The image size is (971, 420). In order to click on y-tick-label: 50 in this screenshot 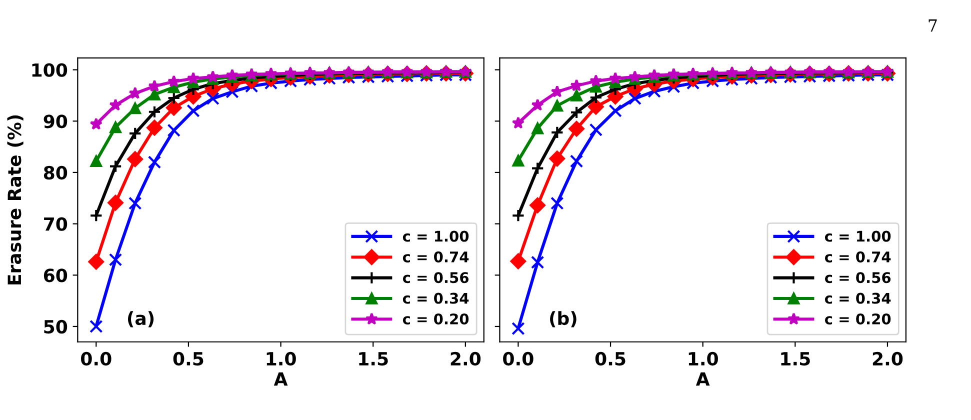, I will do `click(56, 327)`.